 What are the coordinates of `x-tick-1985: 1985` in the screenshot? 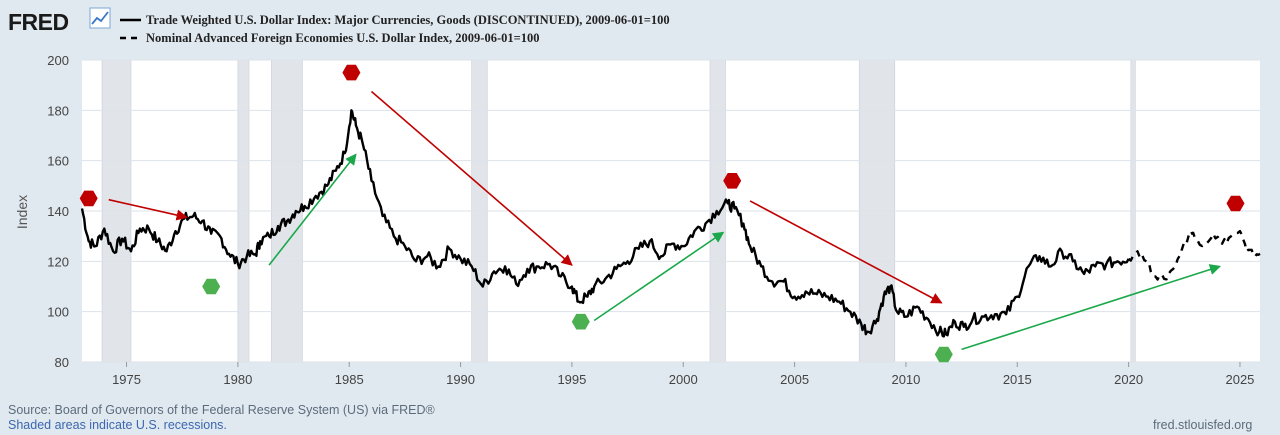 It's located at (349, 379).